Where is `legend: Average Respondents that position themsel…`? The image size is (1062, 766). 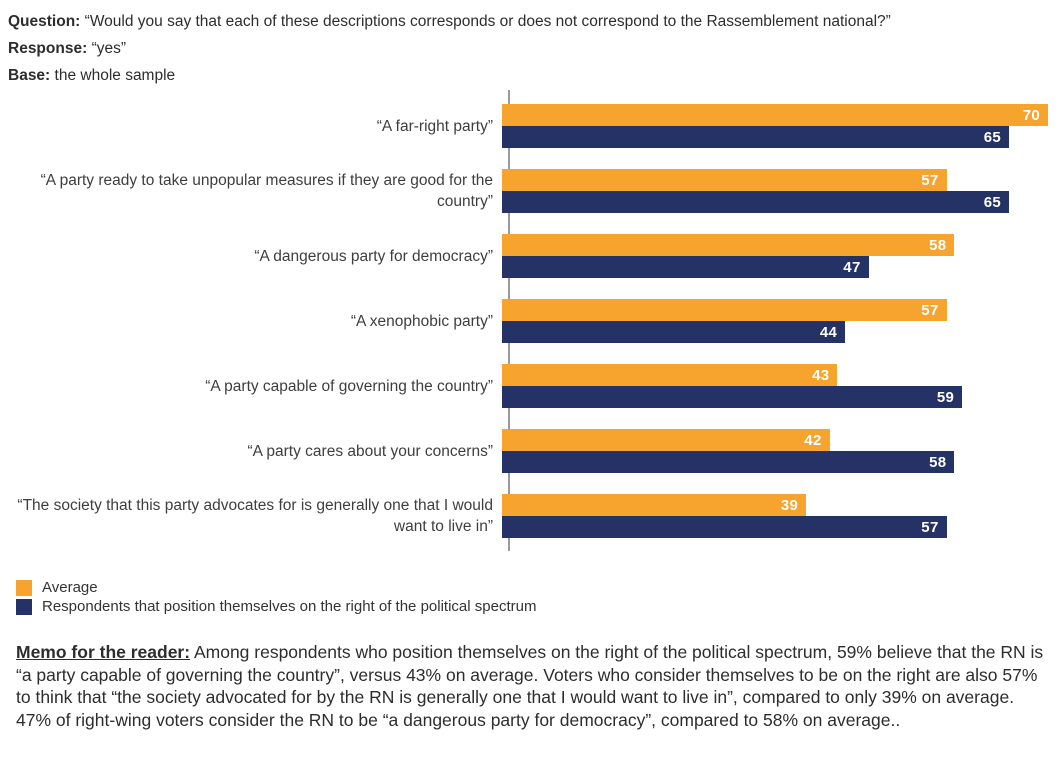 legend: Average Respondents that position themsel… is located at coordinates (530, 597).